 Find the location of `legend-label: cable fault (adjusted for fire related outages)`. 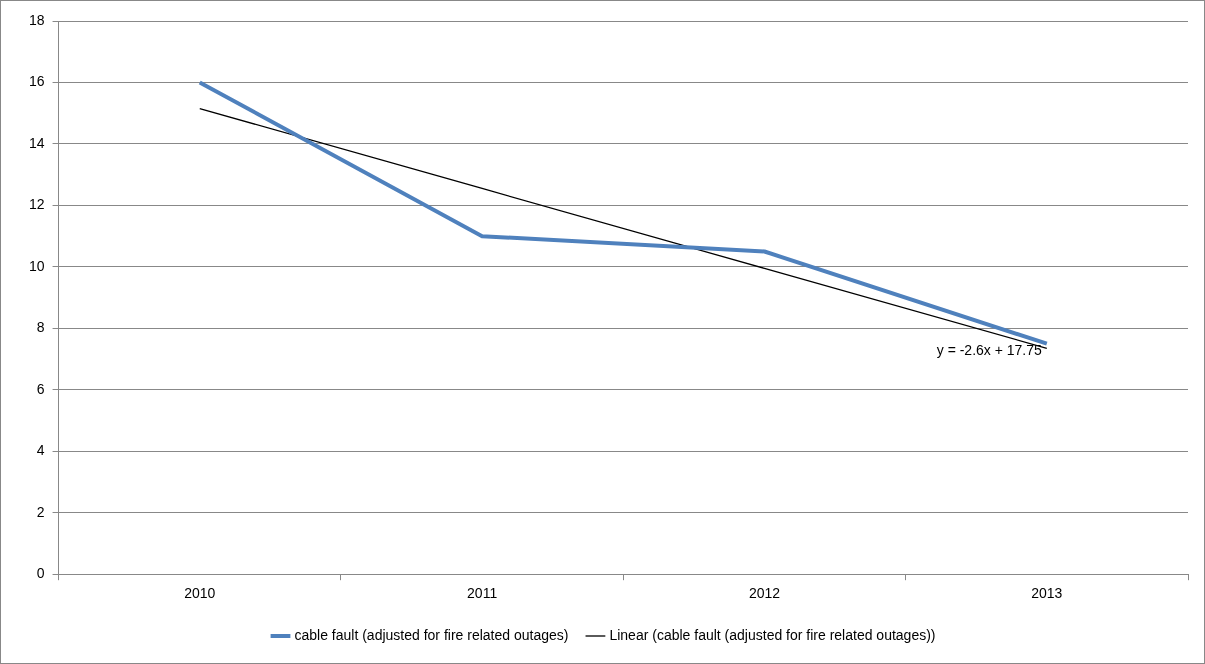

legend-label: cable fault (adjusted for fire related outages) is located at coordinates (431, 634).